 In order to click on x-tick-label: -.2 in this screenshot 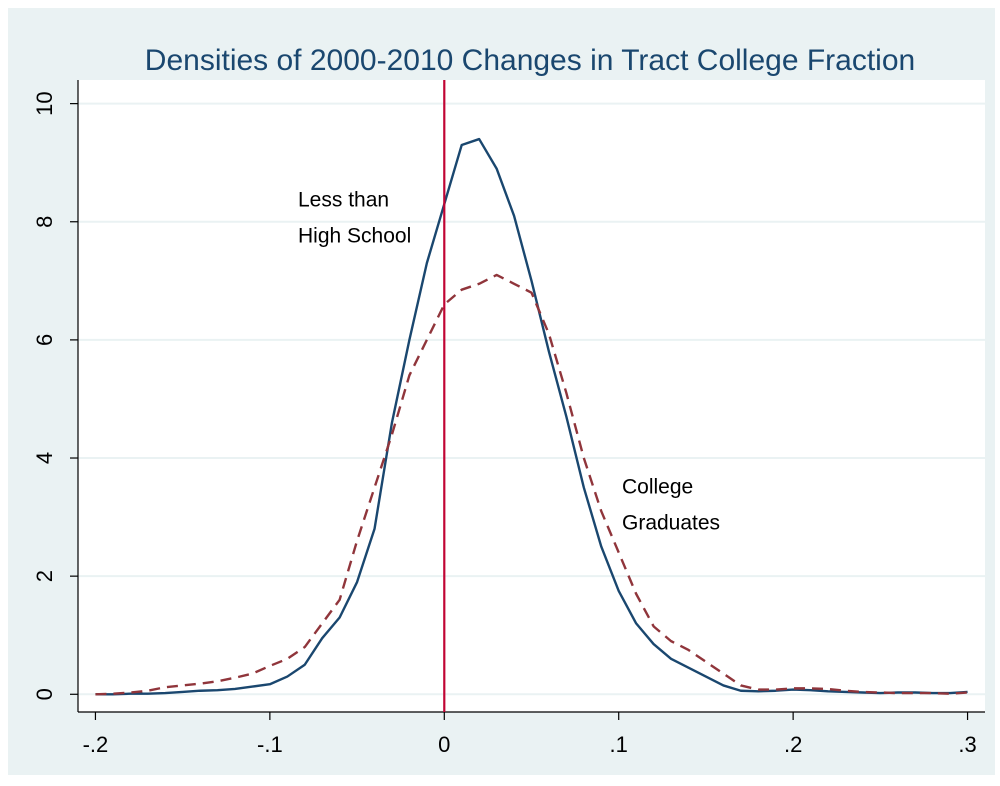, I will do `click(96, 744)`.